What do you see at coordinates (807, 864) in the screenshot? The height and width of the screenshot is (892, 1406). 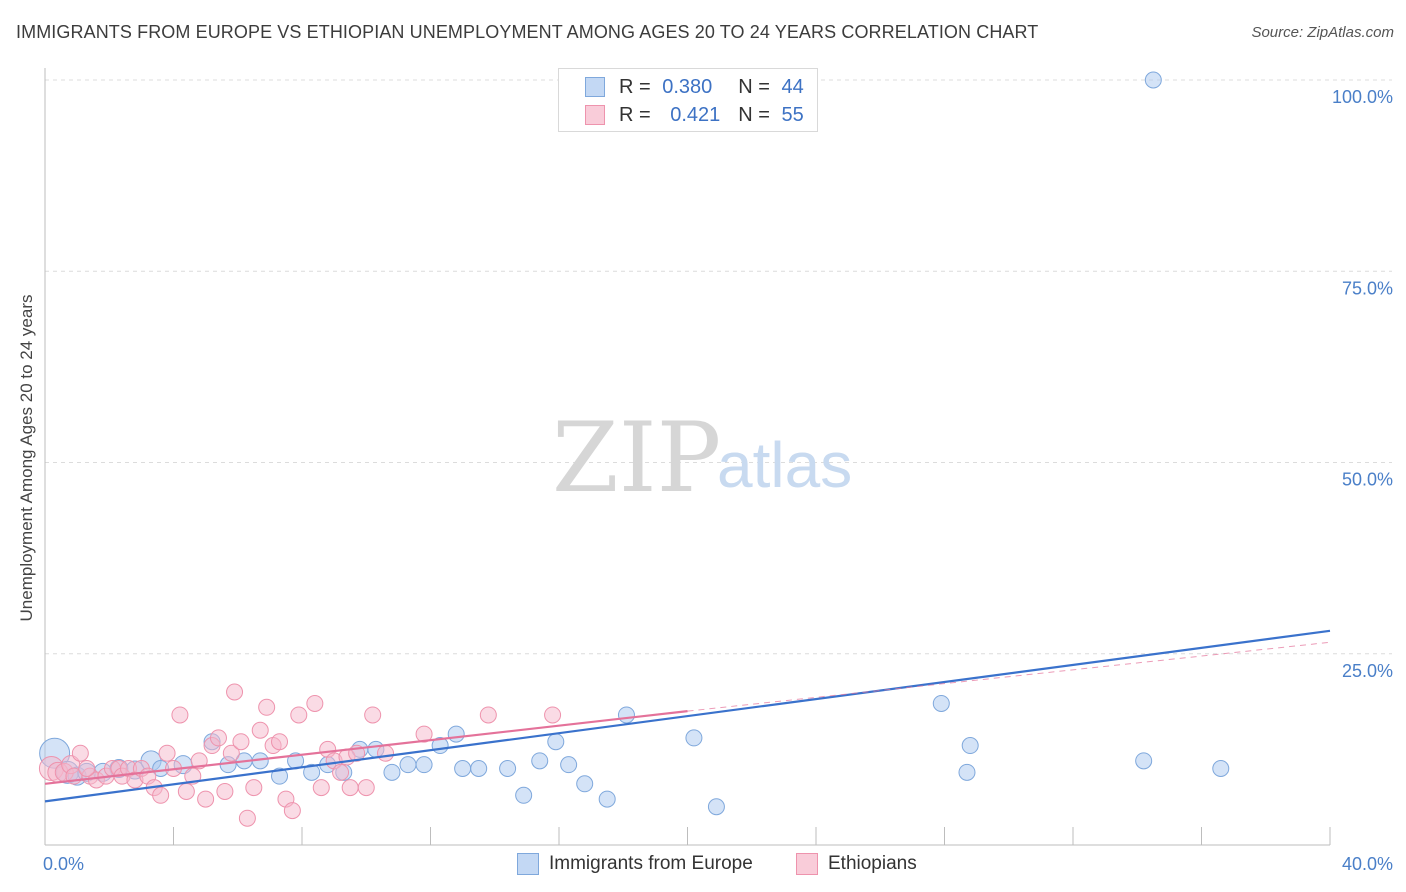 I see `bottom-legend-swatch-pink` at bounding box center [807, 864].